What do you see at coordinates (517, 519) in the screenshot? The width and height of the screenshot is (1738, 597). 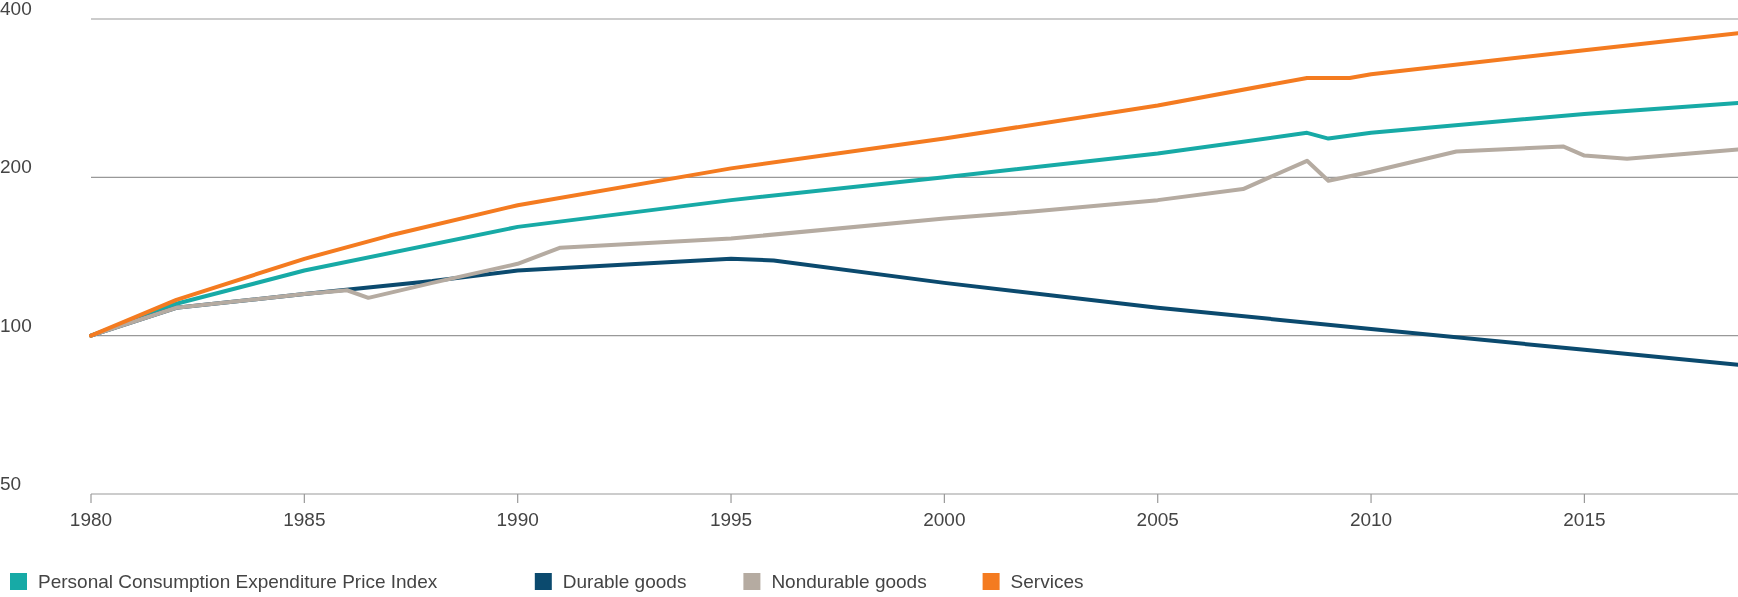 I see `x-tick-label: 1990` at bounding box center [517, 519].